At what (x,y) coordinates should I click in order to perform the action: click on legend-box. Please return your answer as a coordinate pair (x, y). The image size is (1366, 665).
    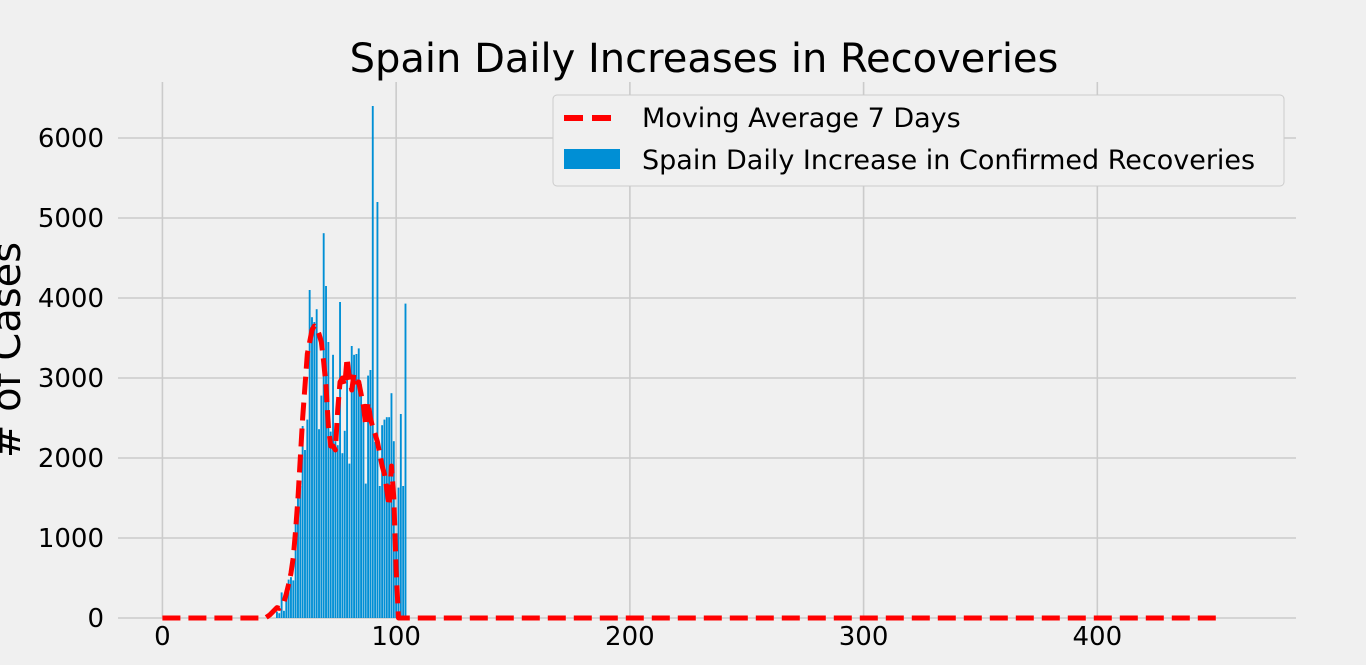
    Looking at the image, I should click on (918, 140).